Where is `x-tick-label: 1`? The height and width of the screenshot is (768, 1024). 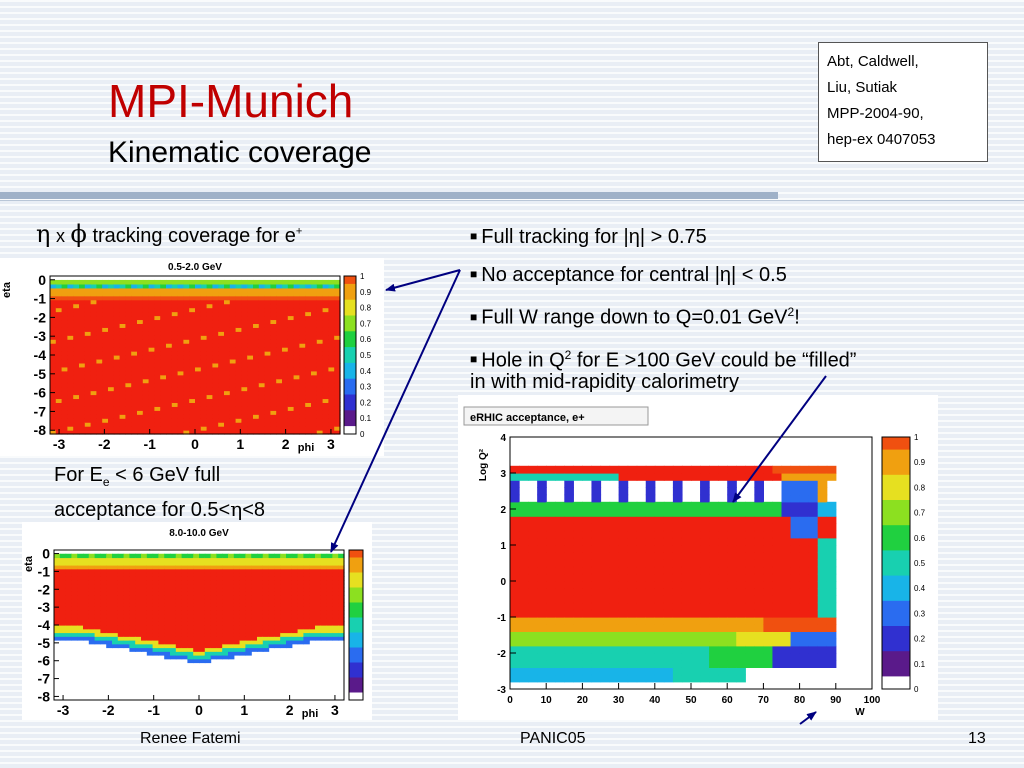 x-tick-label: 1 is located at coordinates (244, 710).